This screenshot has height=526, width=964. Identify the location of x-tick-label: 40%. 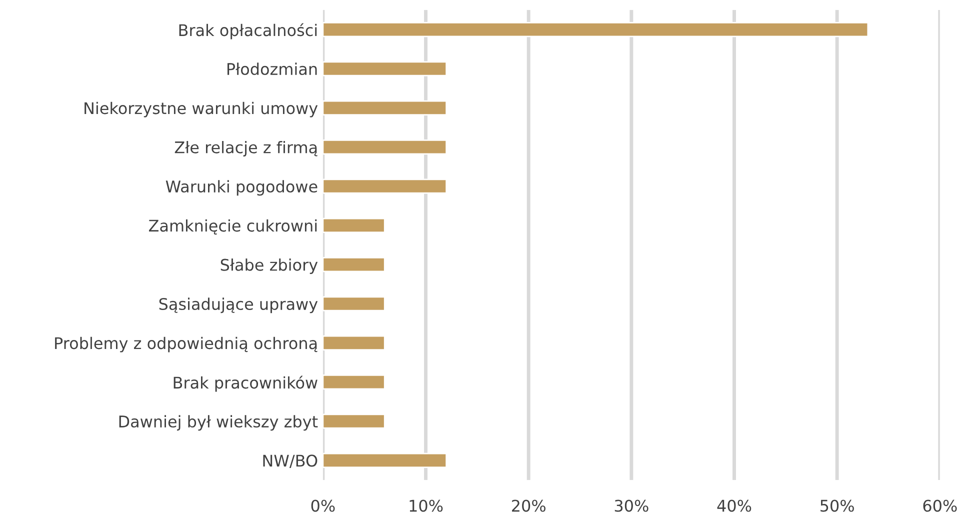
(734, 506).